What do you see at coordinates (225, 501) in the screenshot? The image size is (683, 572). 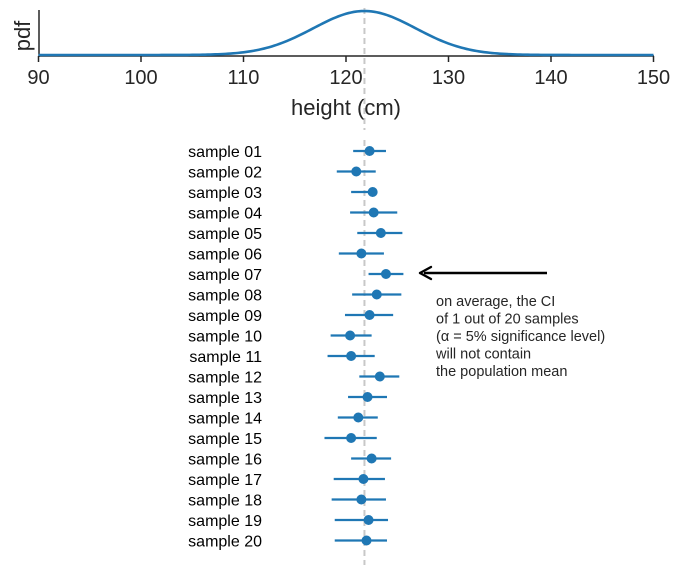 I see `sample-label: sample 18` at bounding box center [225, 501].